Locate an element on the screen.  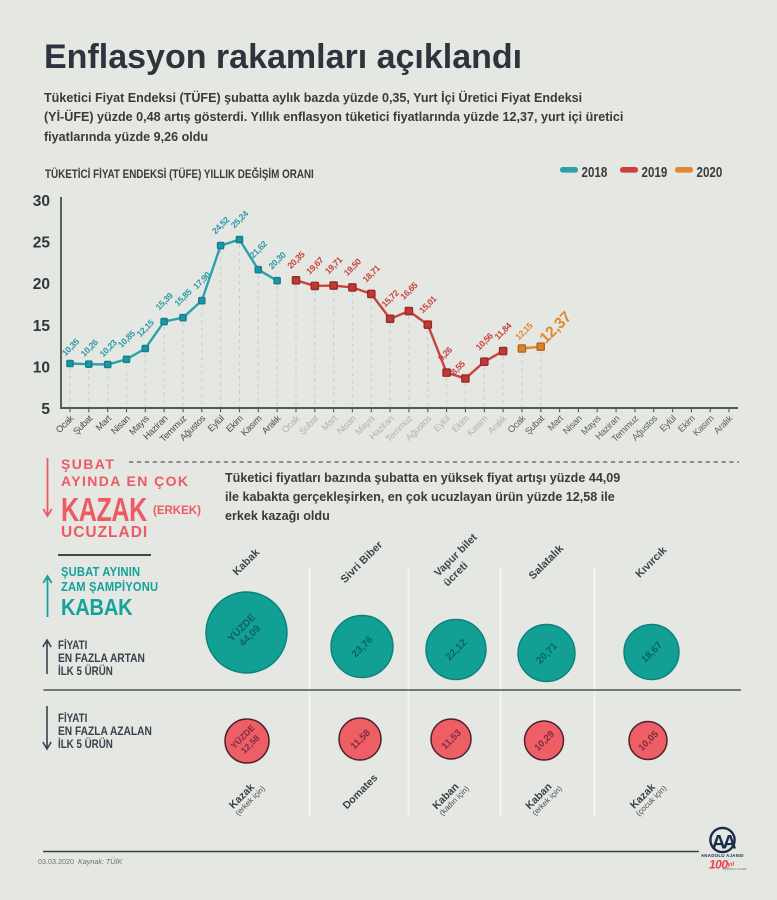
svg-text: AA is located at coordinates (724, 843).